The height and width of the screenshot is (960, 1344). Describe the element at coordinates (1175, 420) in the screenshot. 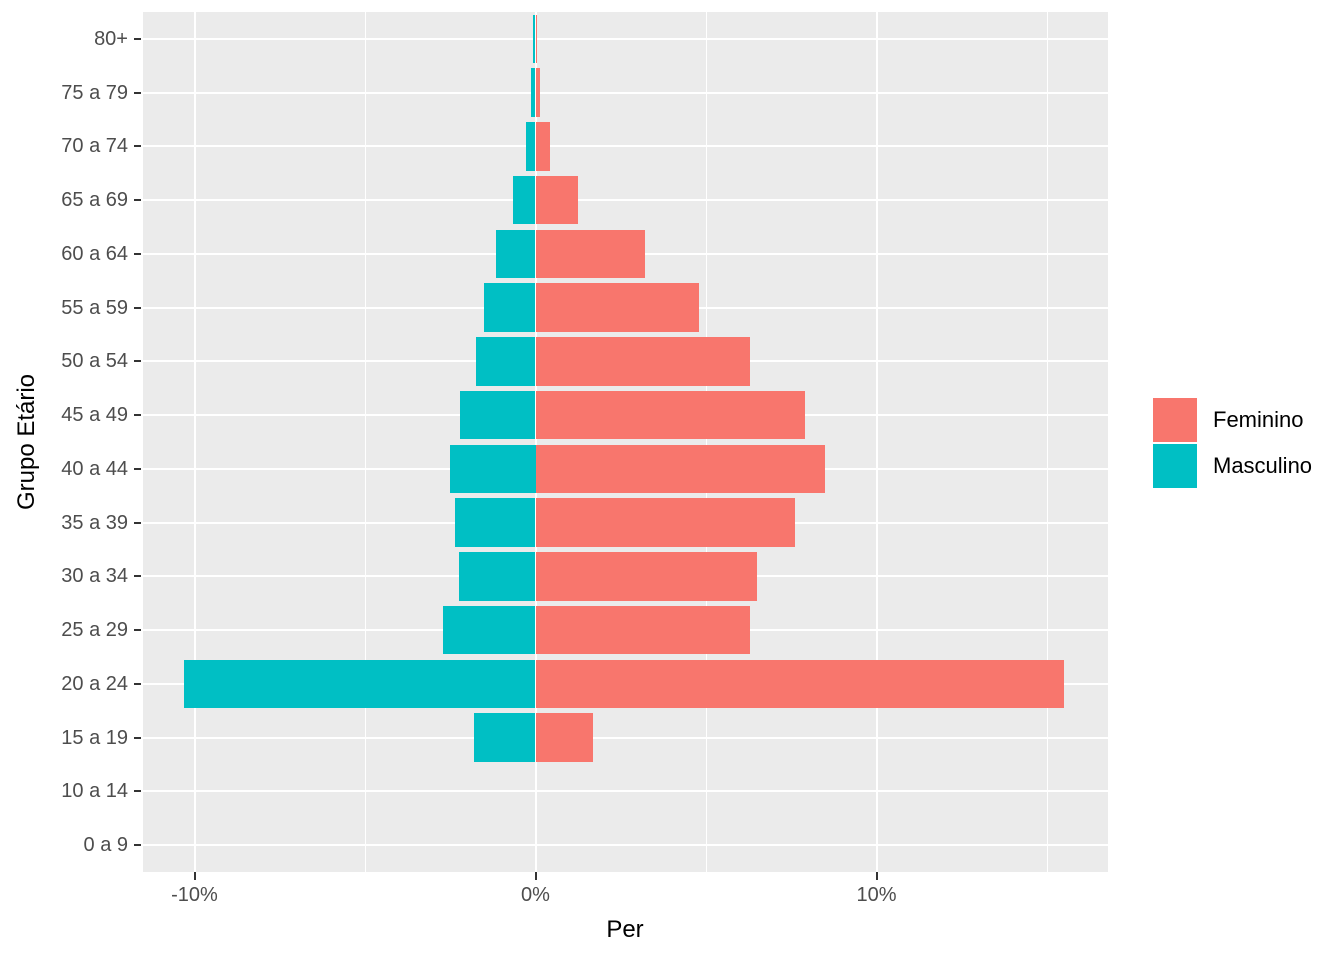

I see `legend-key-feminino-swatch` at that location.